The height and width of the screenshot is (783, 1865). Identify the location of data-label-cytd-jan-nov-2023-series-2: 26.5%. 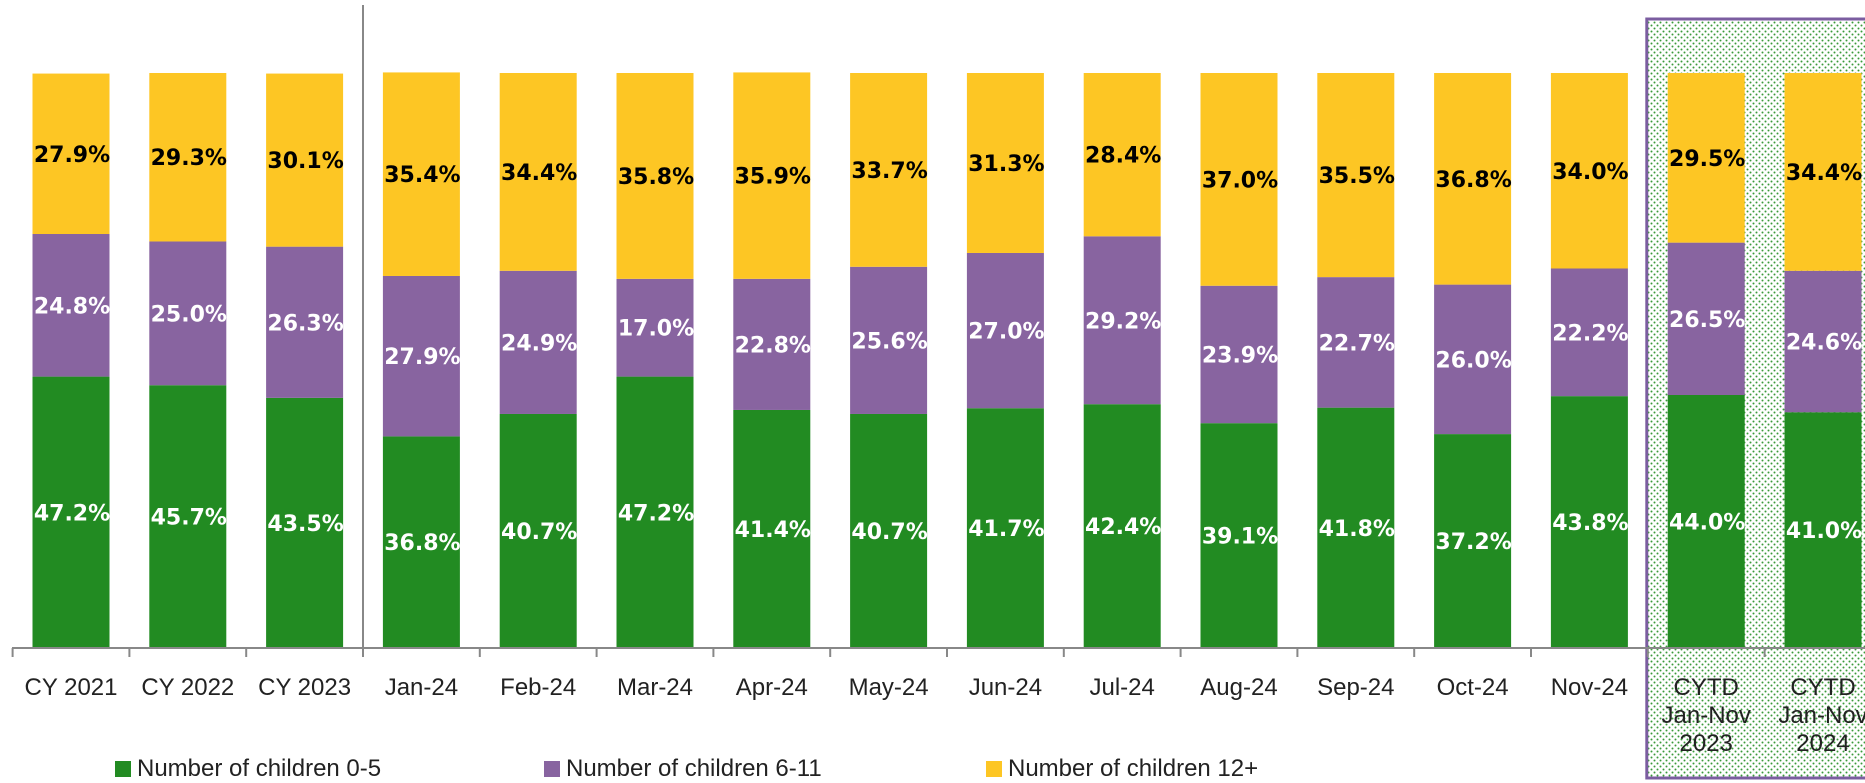
(1707, 320).